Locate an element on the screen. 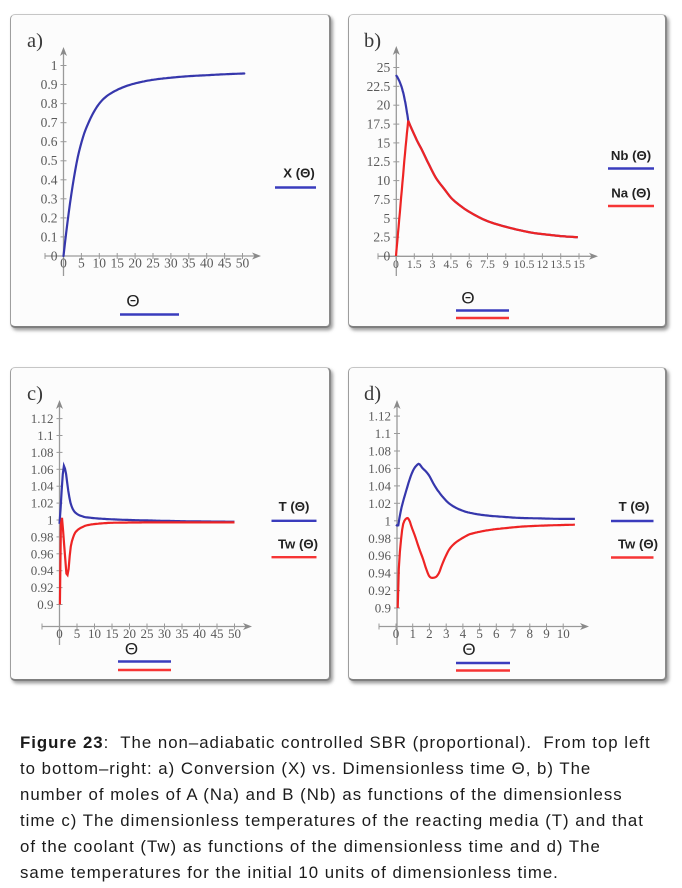  svg-text: 2.5 is located at coordinates (381, 237).